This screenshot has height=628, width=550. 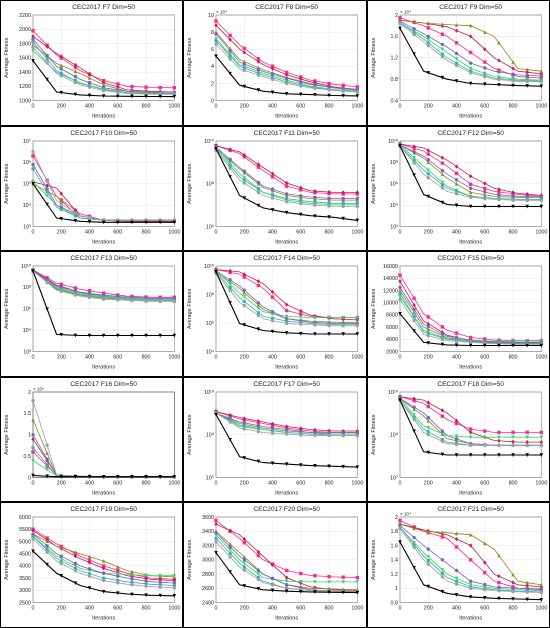 I want to click on y-tick-label: 10², so click(x=27, y=353).